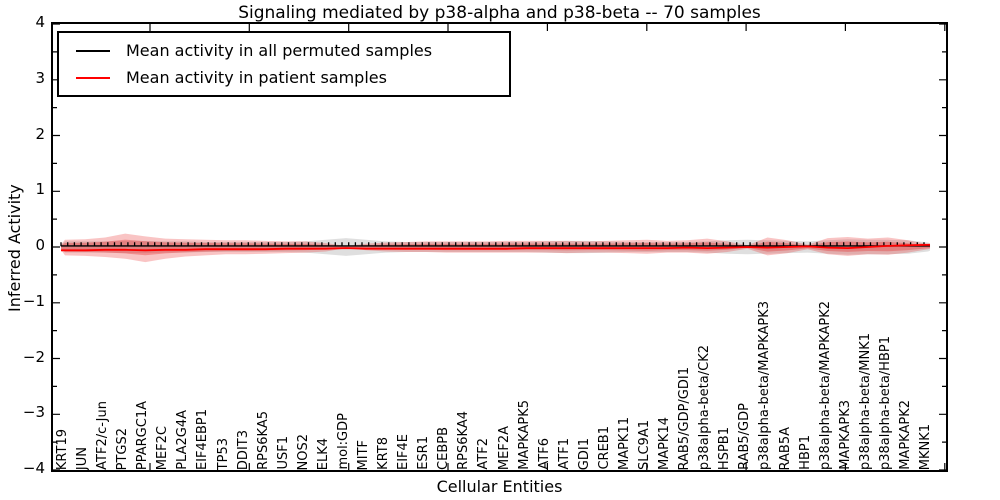 Image resolution: width=1000 pixels, height=500 pixels. Describe the element at coordinates (283, 453) in the screenshot. I see `x-tick-label: USF1` at that location.